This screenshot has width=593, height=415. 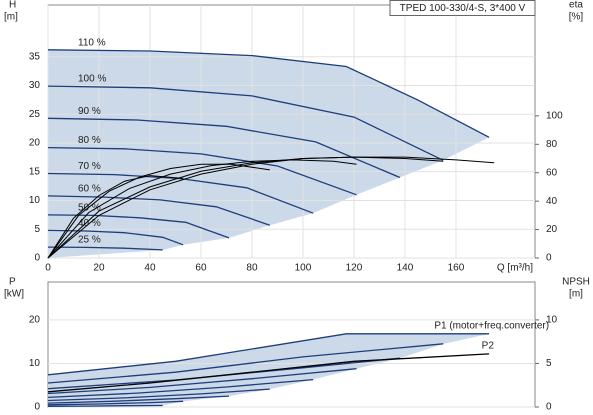 I want to click on x-tick-label: 140, so click(x=405, y=268).